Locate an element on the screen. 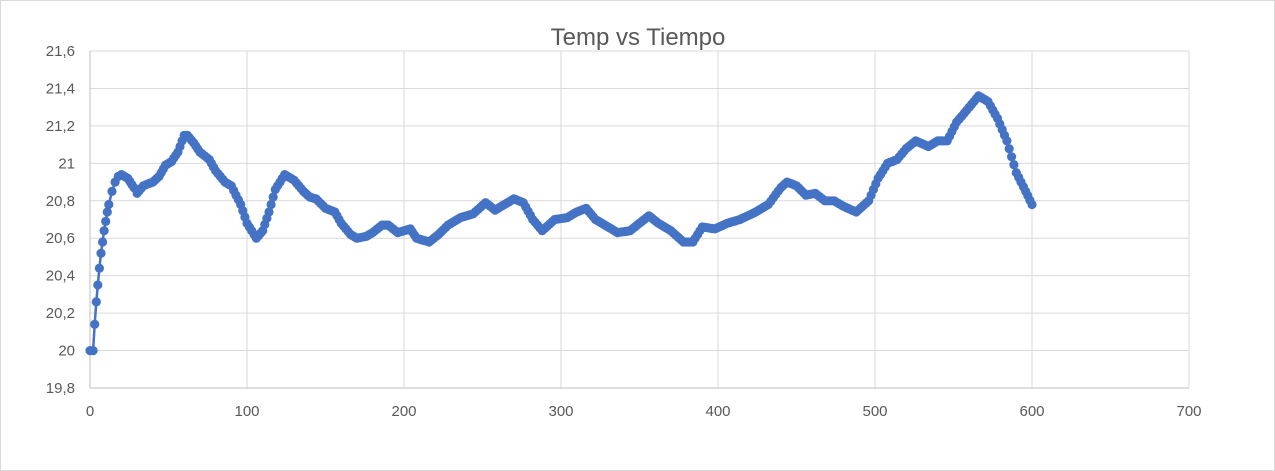  y-tick-label: 20 is located at coordinates (66, 351).